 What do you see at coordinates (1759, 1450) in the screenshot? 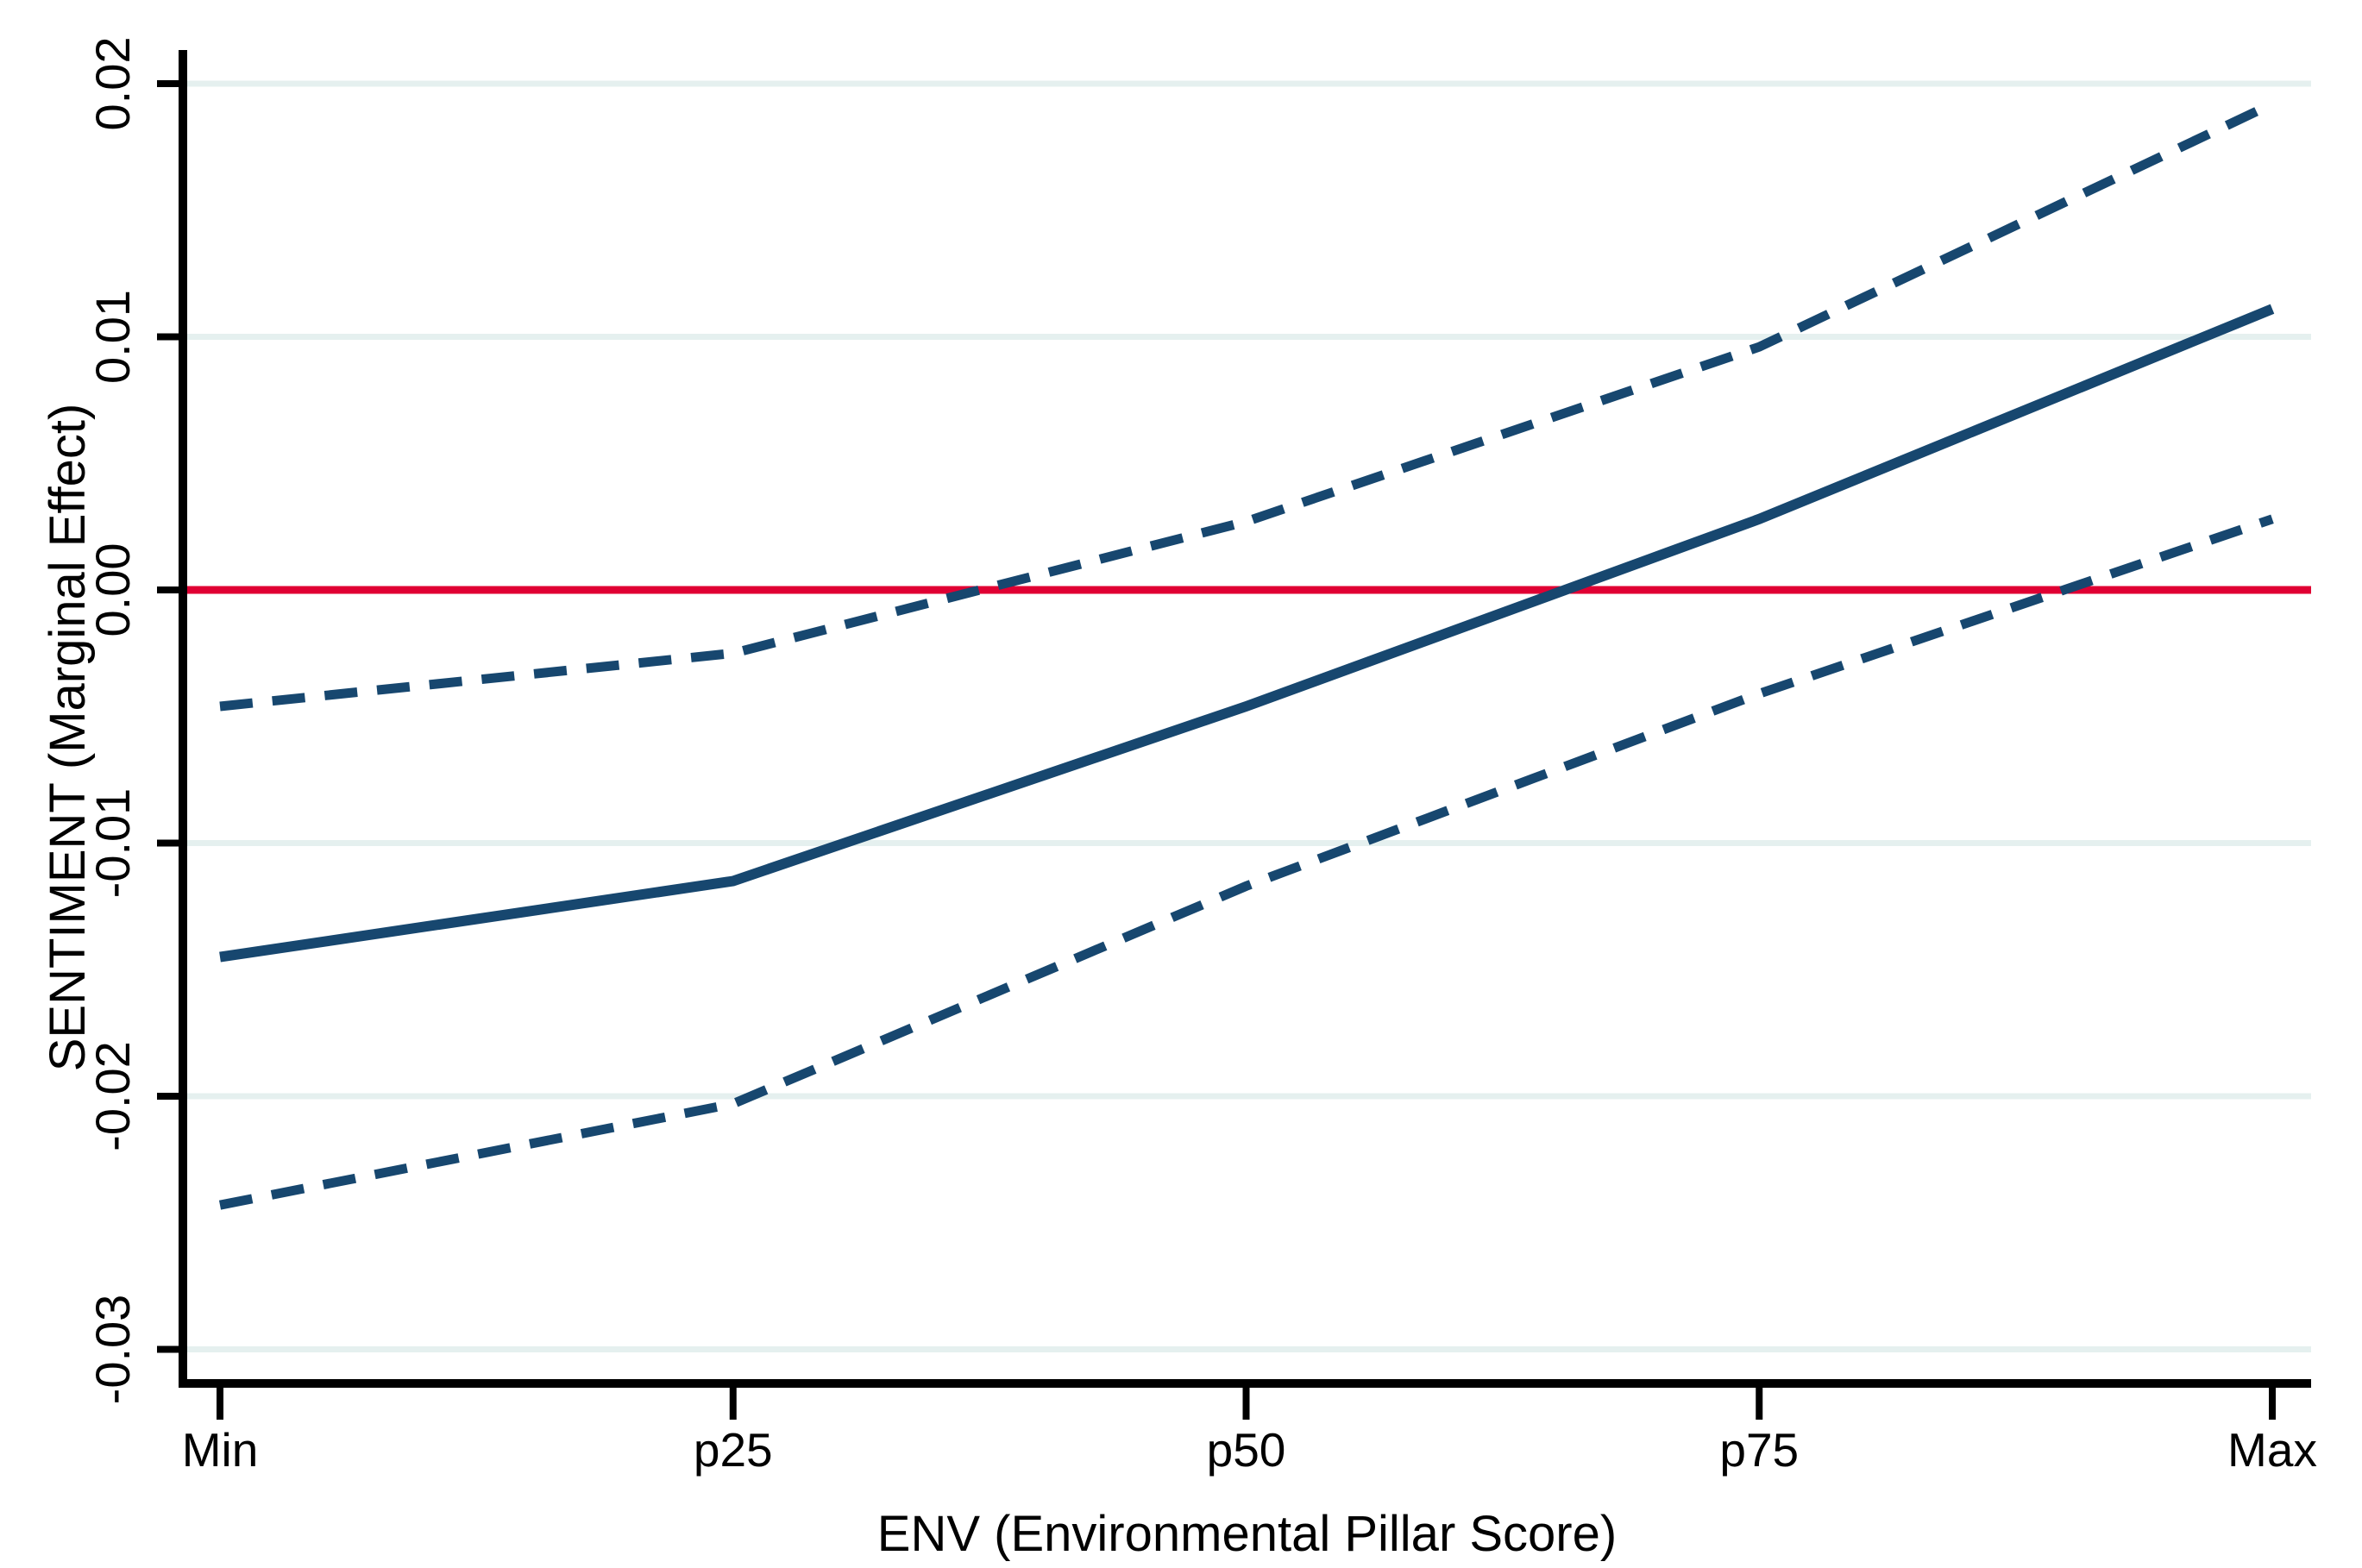
I see `x-tick-label-p75: p75` at bounding box center [1759, 1450].